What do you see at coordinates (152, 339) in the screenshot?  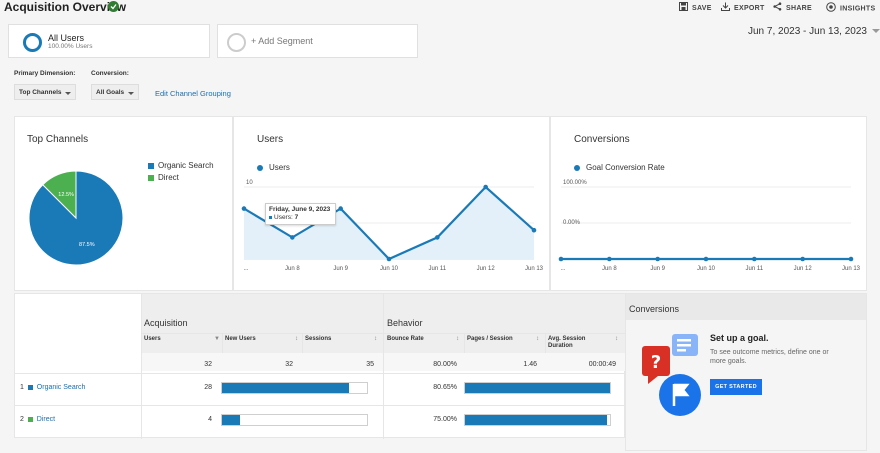 I see `col-users: Users` at bounding box center [152, 339].